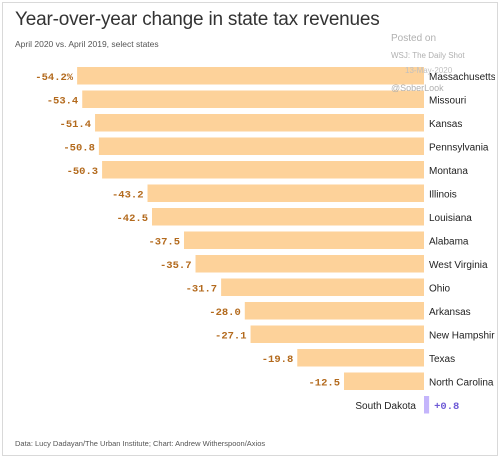  I want to click on value-label-alabama: -37.5, so click(164, 242).